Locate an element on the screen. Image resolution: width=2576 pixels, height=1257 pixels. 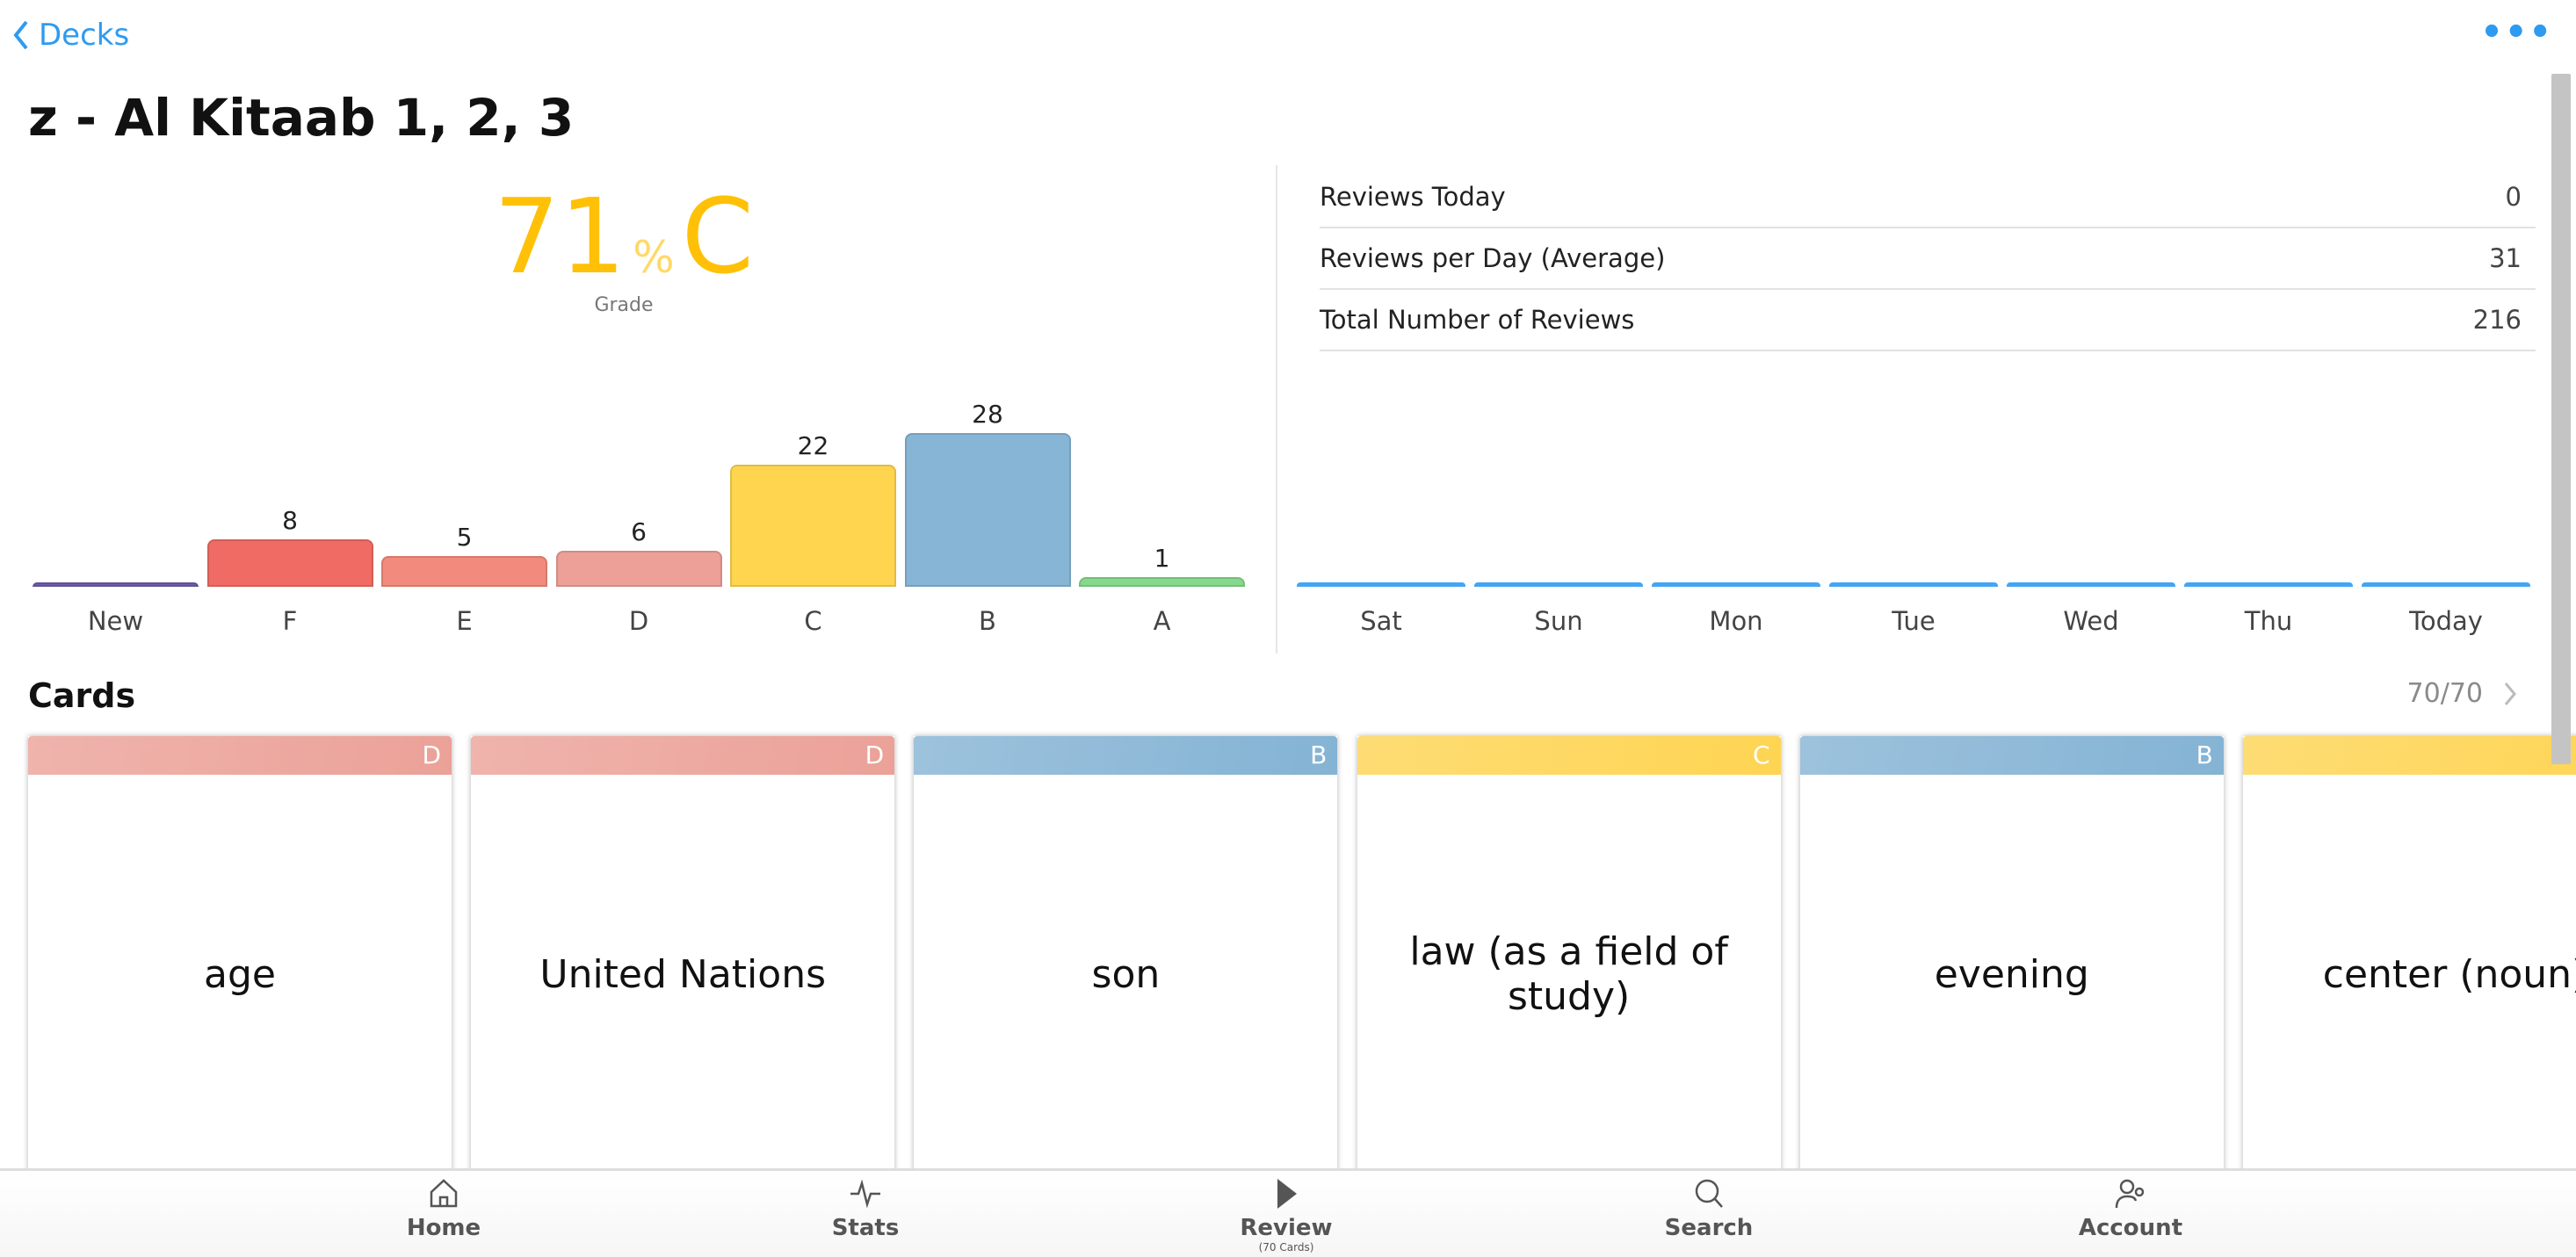
bar-value: 5 is located at coordinates (464, 537).